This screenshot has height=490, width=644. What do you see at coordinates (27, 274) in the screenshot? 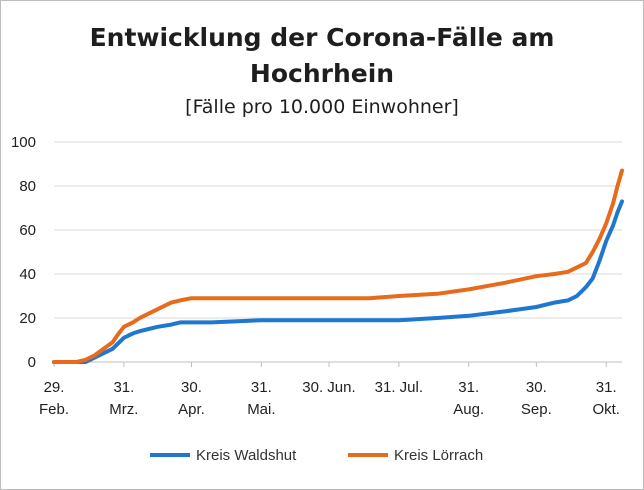
I see `y-tick-label-40: 40` at bounding box center [27, 274].